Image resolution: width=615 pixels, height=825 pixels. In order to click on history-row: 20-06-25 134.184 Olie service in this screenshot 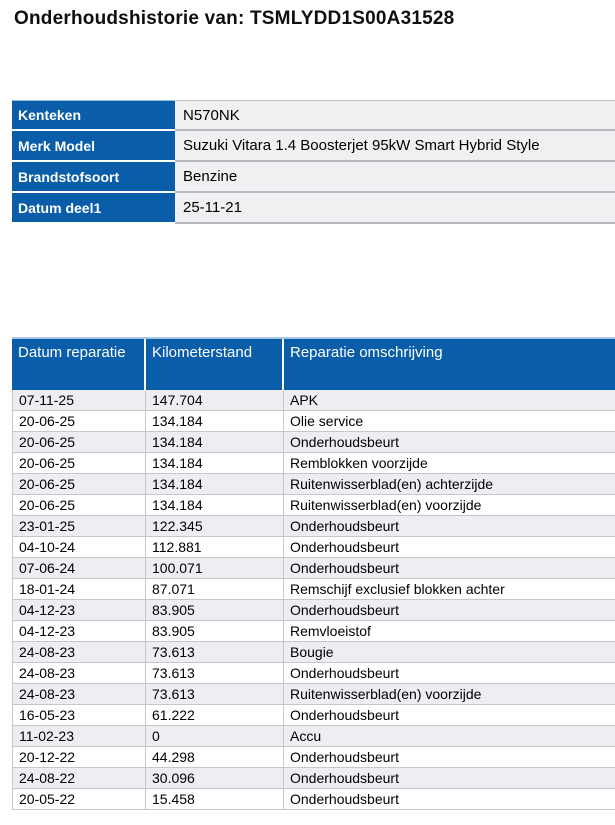, I will do `click(314, 421)`.